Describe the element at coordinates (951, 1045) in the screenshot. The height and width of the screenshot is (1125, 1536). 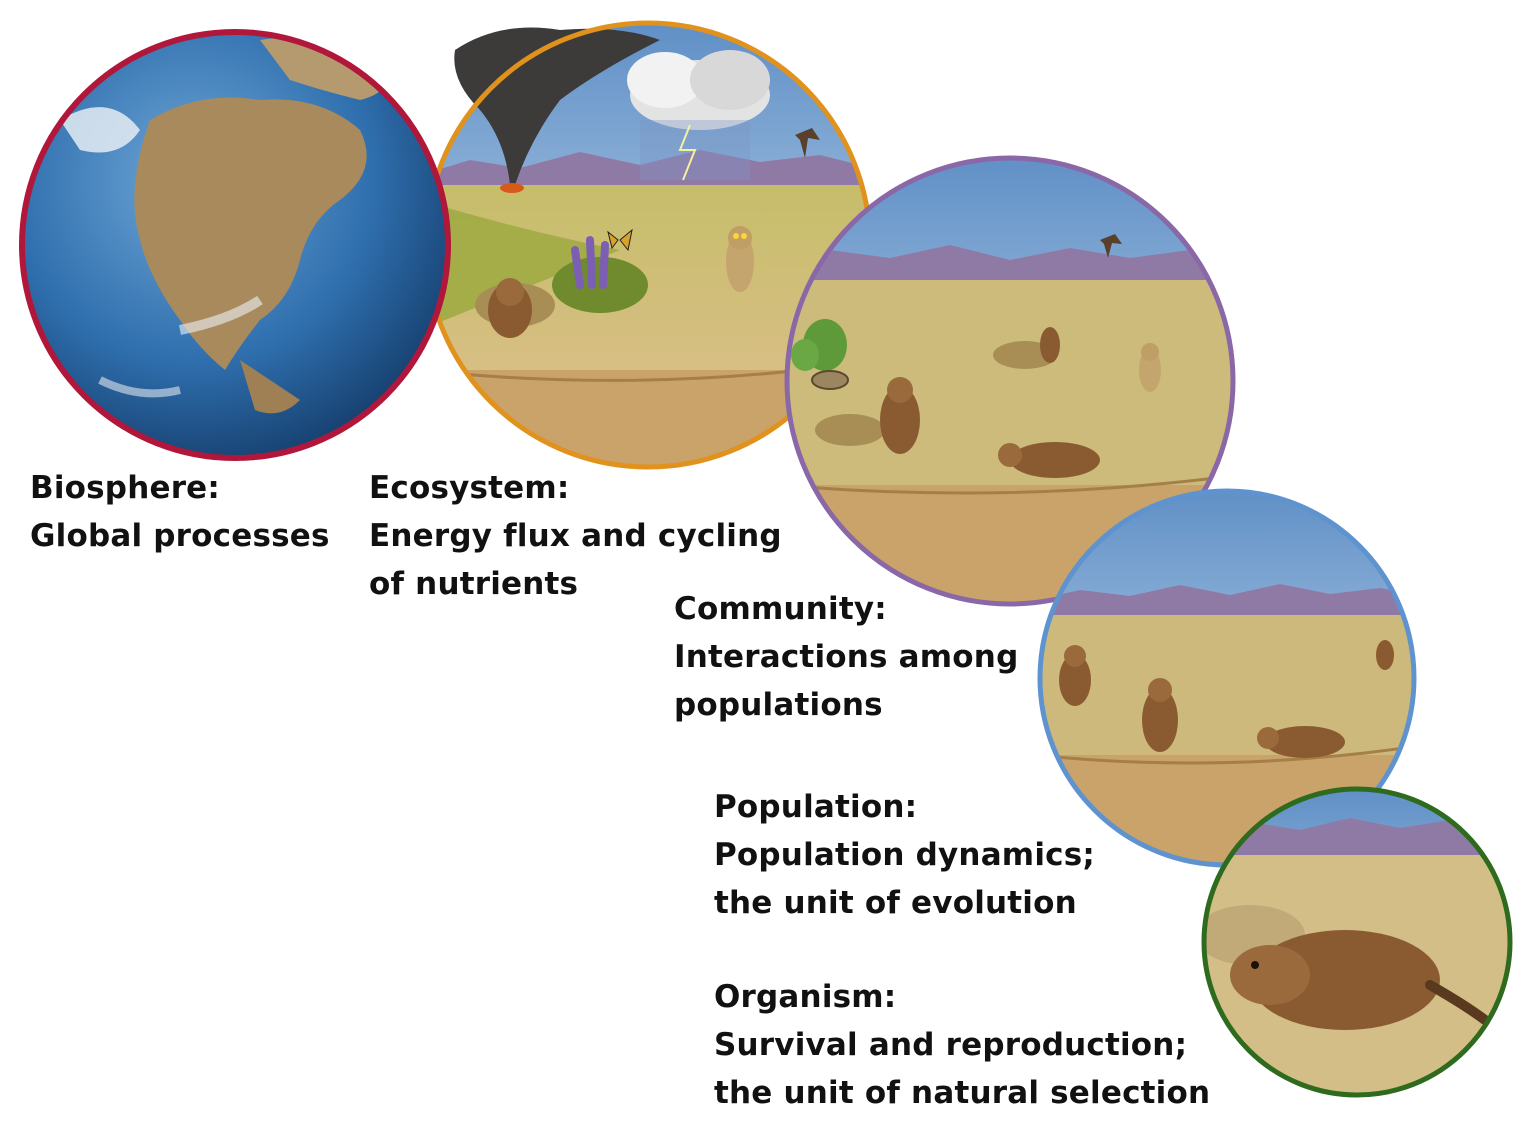
I see `organism-description-line-1: Survival and reproduction;` at that location.